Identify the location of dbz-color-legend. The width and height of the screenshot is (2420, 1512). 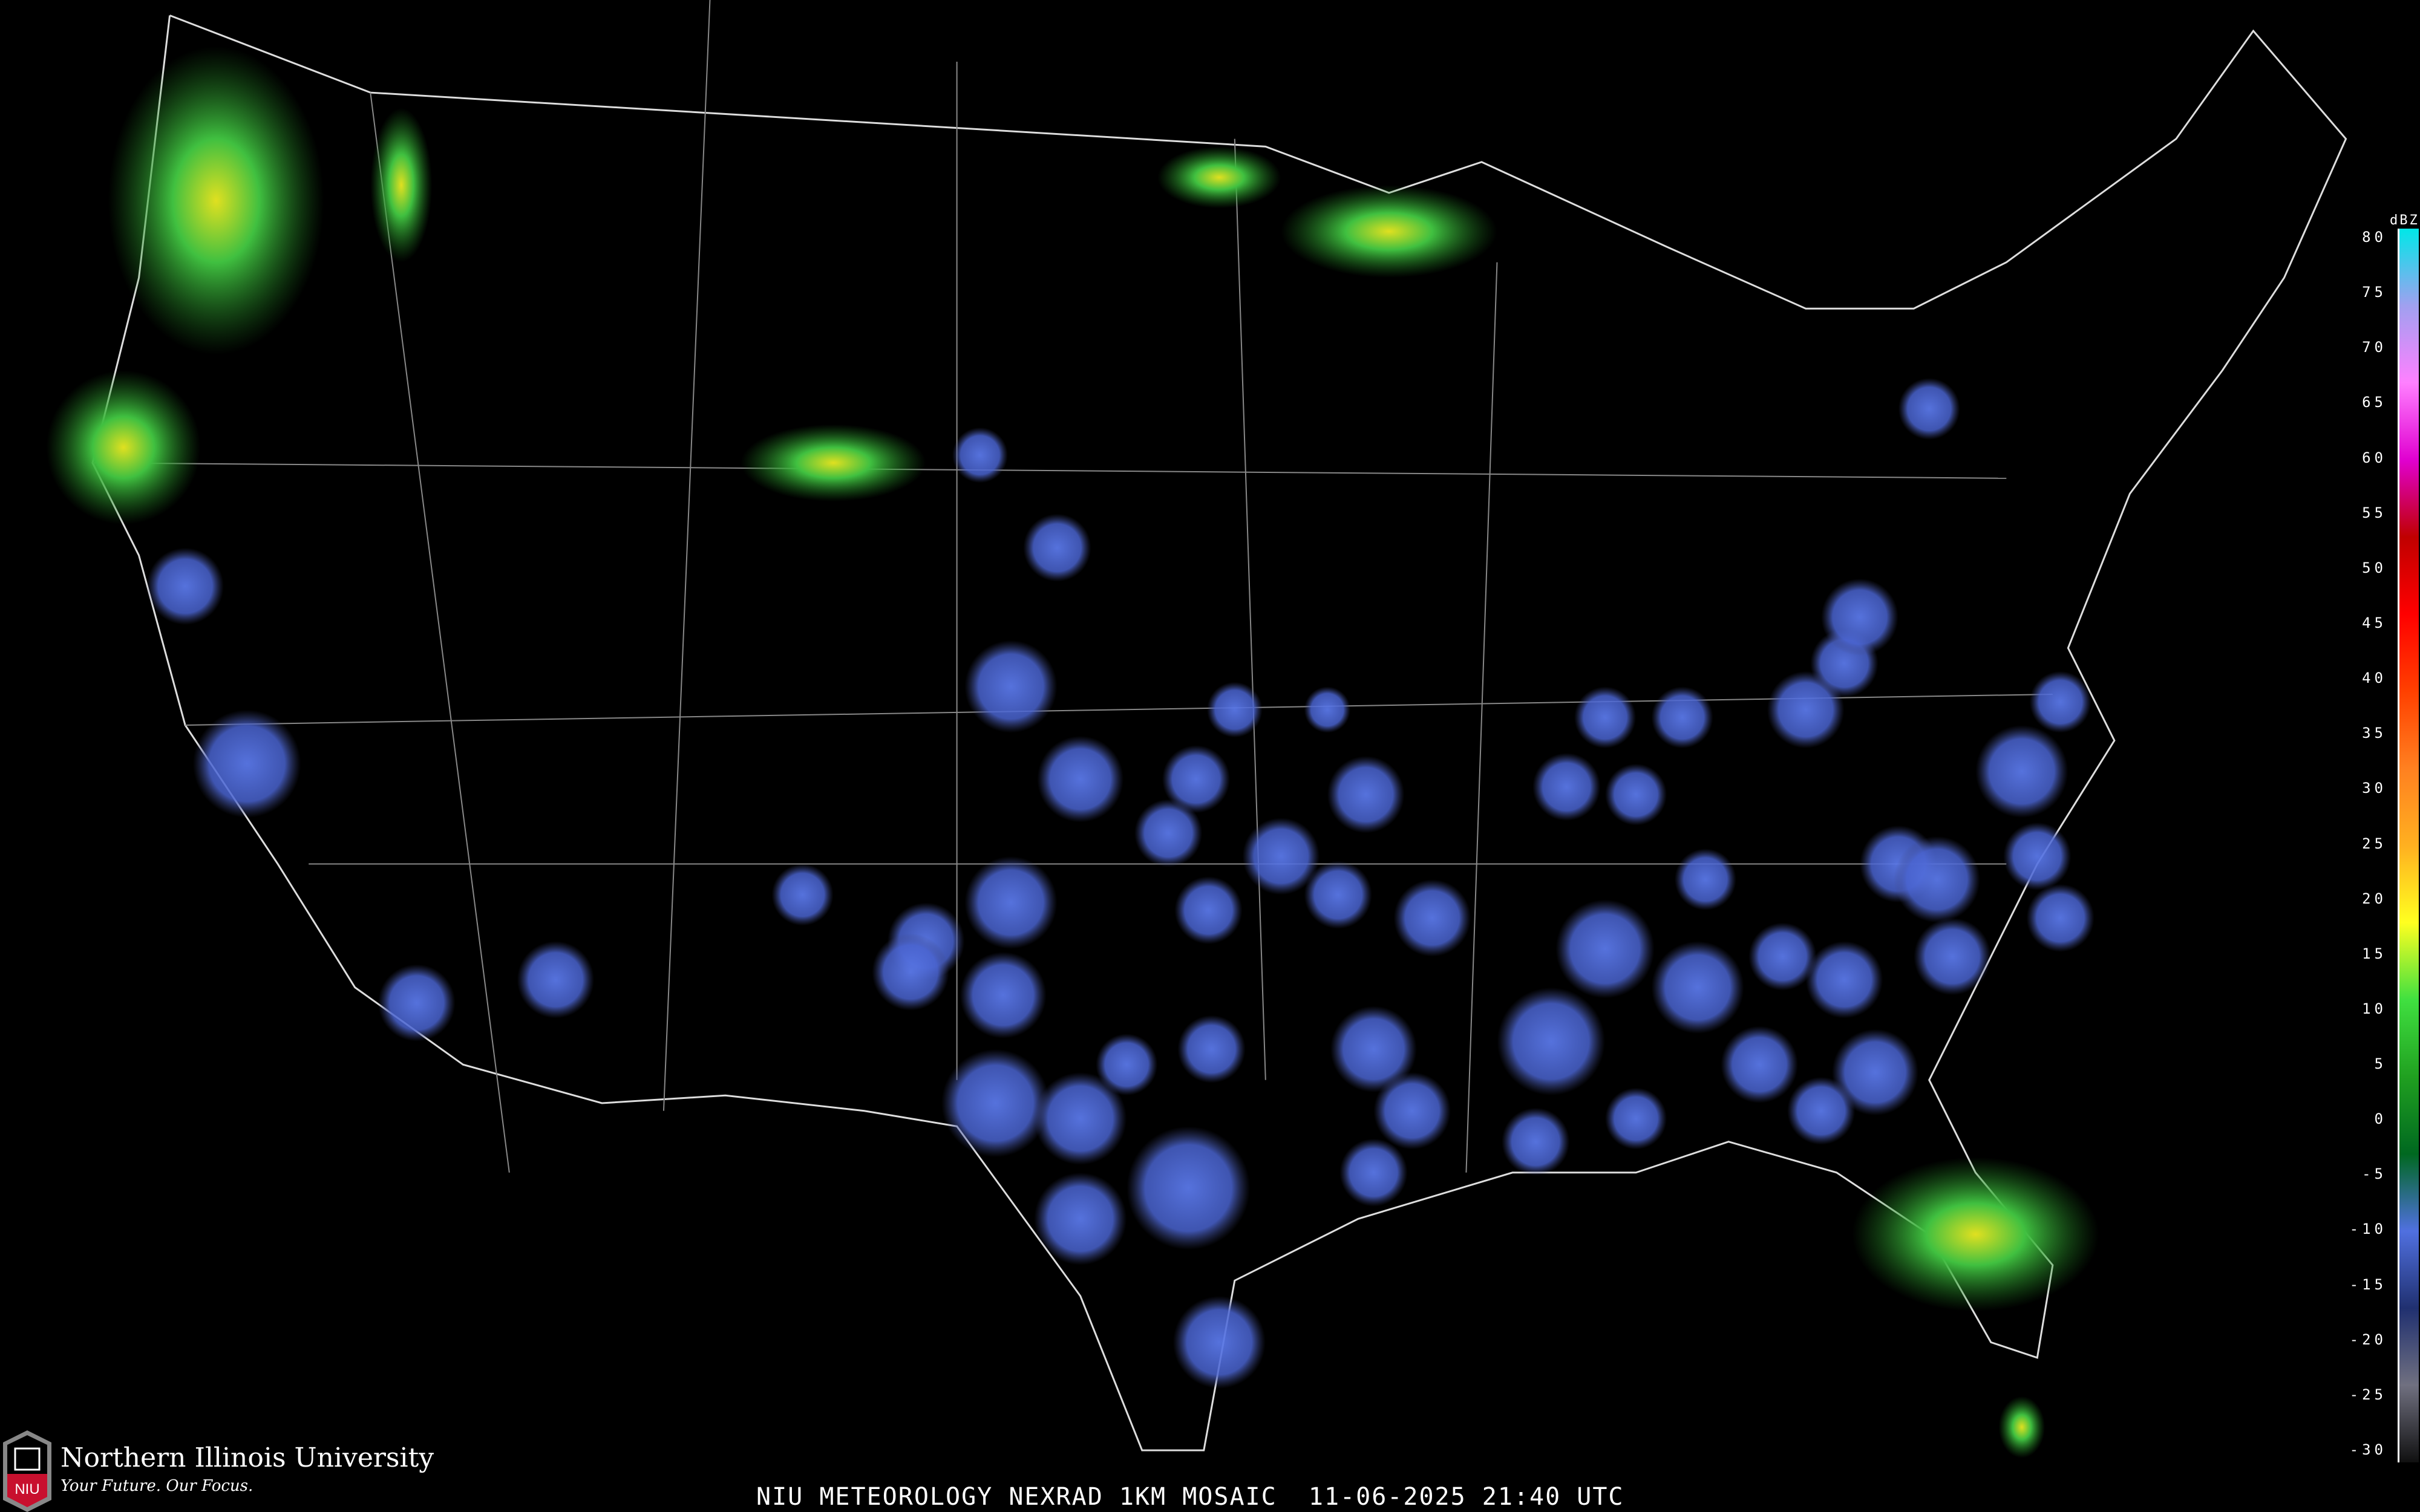
(2408, 845).